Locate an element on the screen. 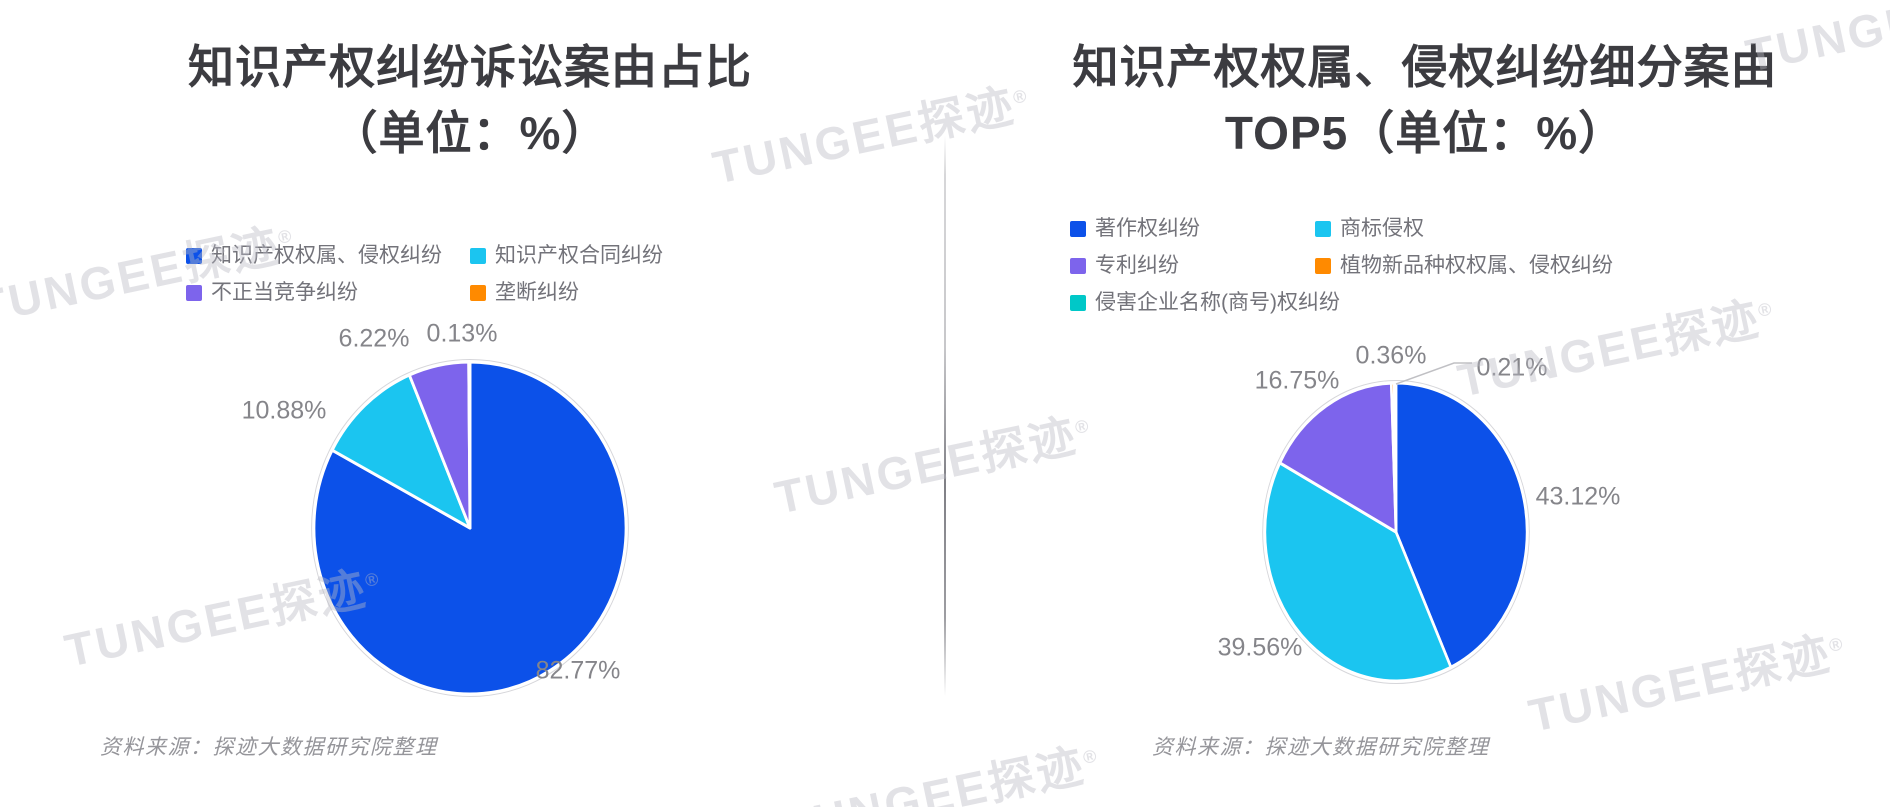 This screenshot has width=1890, height=807. legend-item-ip-contract: 知识产权合同纠纷 is located at coordinates (566, 256).